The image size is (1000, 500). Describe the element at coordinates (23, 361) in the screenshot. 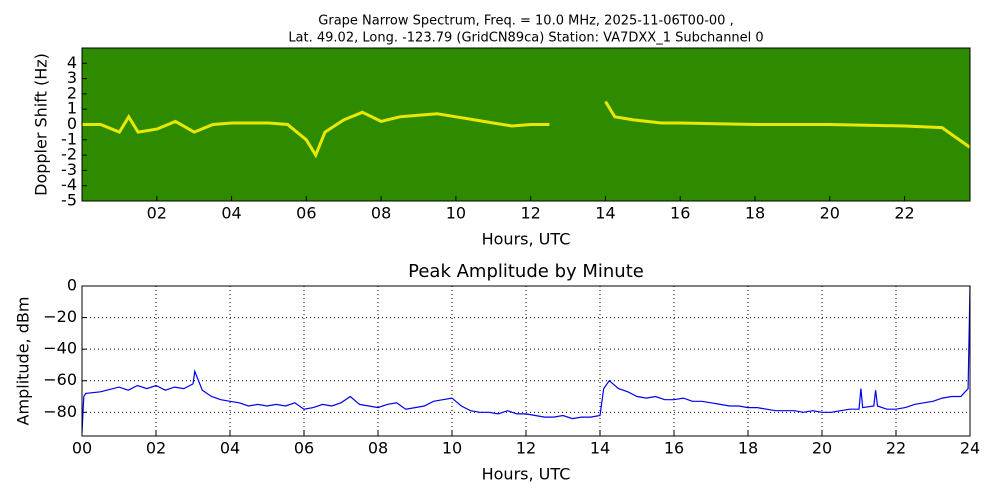

I see `y-axis-label: Amplitude, dBm` at that location.